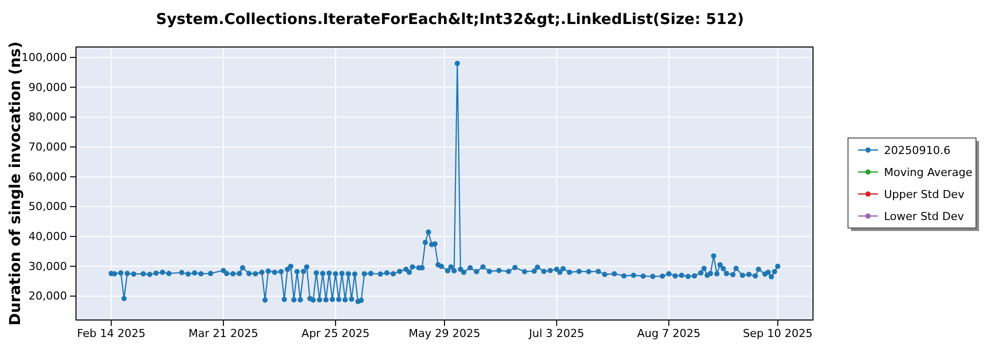 The image size is (1000, 350). What do you see at coordinates (924, 194) in the screenshot?
I see `legend-label: Upper Std Dev` at bounding box center [924, 194].